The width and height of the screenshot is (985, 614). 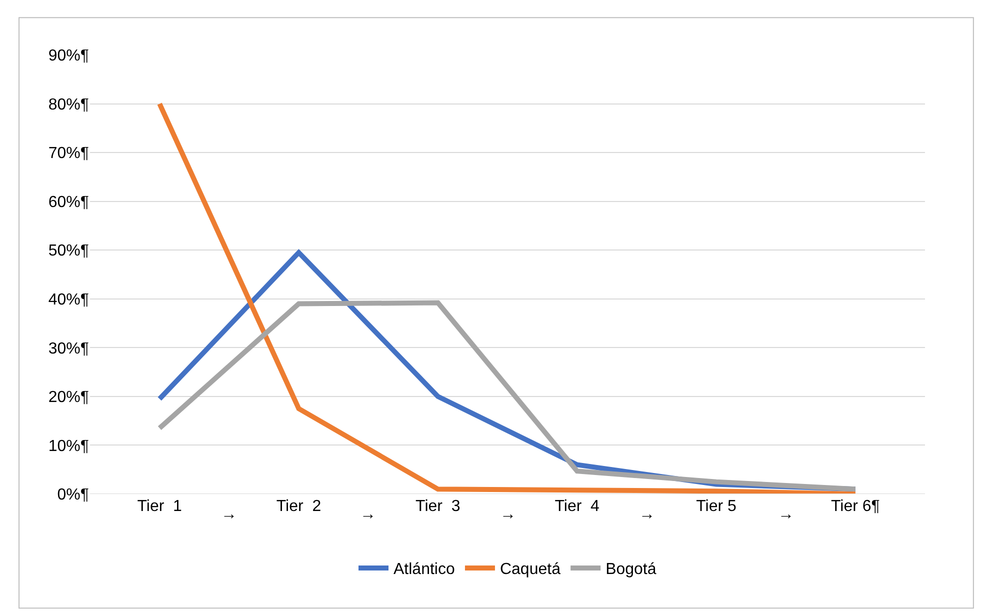 I want to click on y-tick-label: 0%¶, so click(x=73, y=495).